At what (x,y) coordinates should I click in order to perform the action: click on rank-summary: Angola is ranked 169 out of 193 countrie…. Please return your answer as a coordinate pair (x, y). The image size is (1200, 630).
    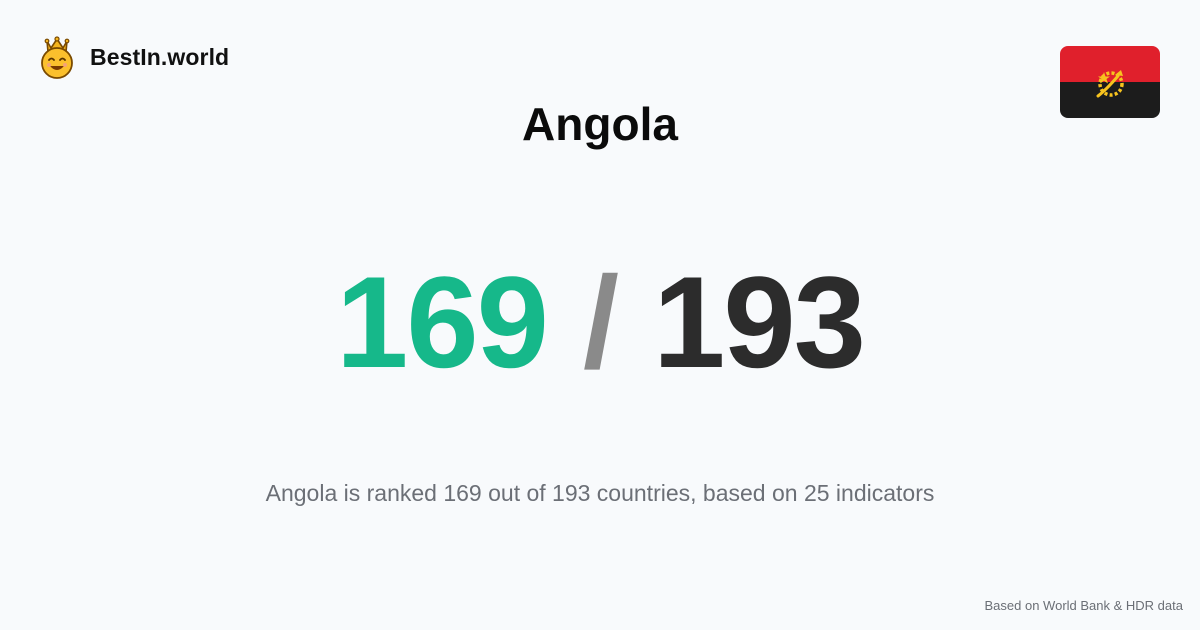
    Looking at the image, I should click on (600, 493).